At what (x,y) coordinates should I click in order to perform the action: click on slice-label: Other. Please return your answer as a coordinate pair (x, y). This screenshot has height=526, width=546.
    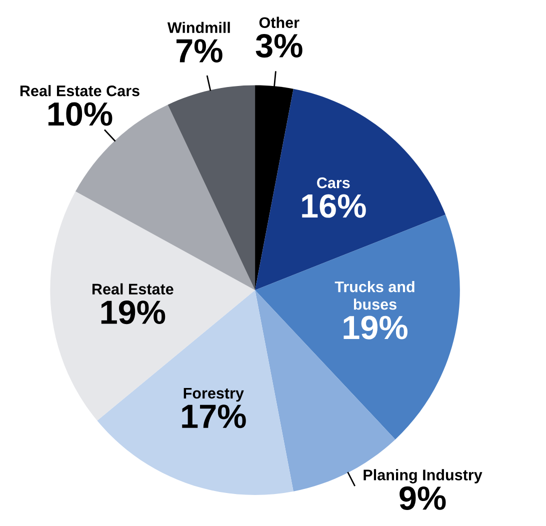
    Looking at the image, I should click on (279, 22).